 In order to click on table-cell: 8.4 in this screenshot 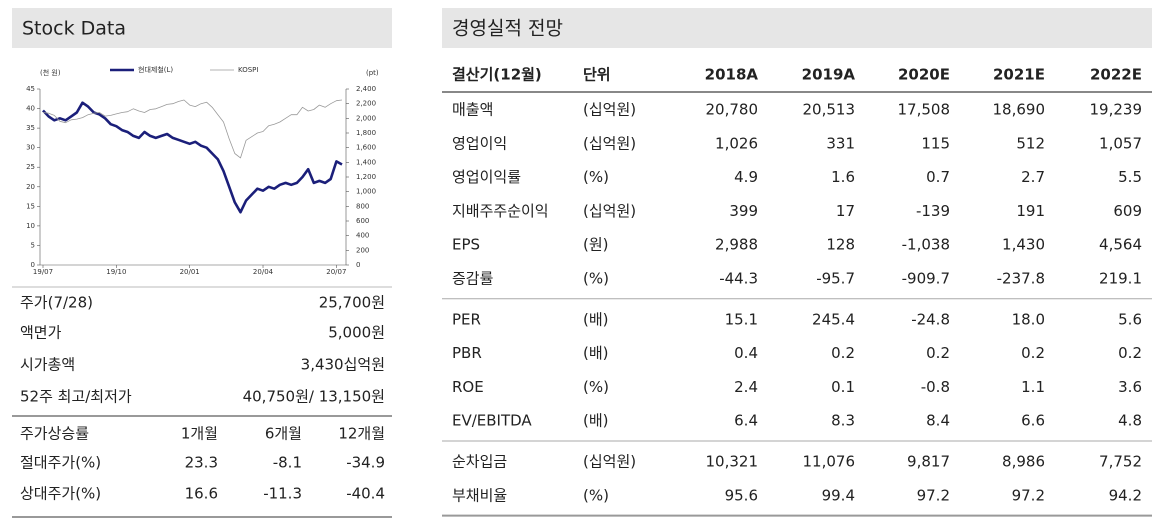, I will do `click(938, 421)`.